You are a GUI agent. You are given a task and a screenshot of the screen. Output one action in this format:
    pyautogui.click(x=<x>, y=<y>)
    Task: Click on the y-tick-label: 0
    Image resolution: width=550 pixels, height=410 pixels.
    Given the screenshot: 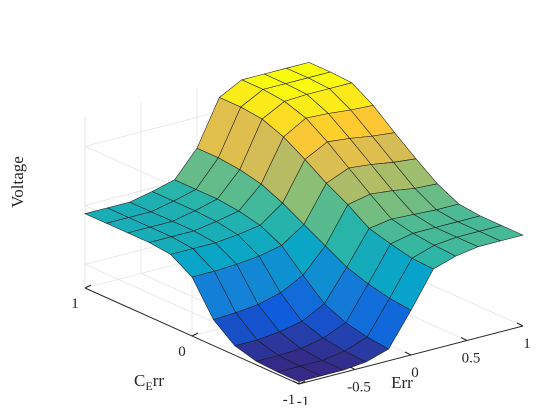 What is the action you would take?
    pyautogui.click(x=182, y=352)
    